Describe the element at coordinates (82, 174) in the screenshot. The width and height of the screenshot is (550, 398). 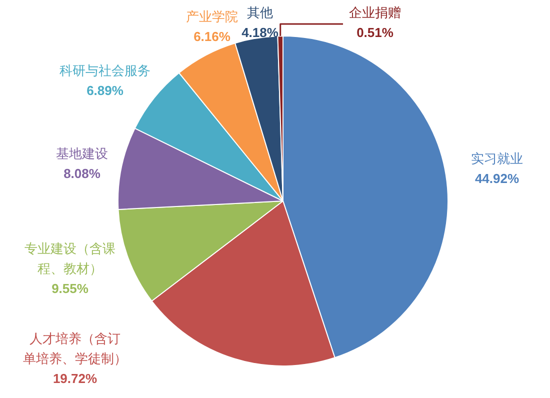
I see `data-label: 8.08%` at that location.